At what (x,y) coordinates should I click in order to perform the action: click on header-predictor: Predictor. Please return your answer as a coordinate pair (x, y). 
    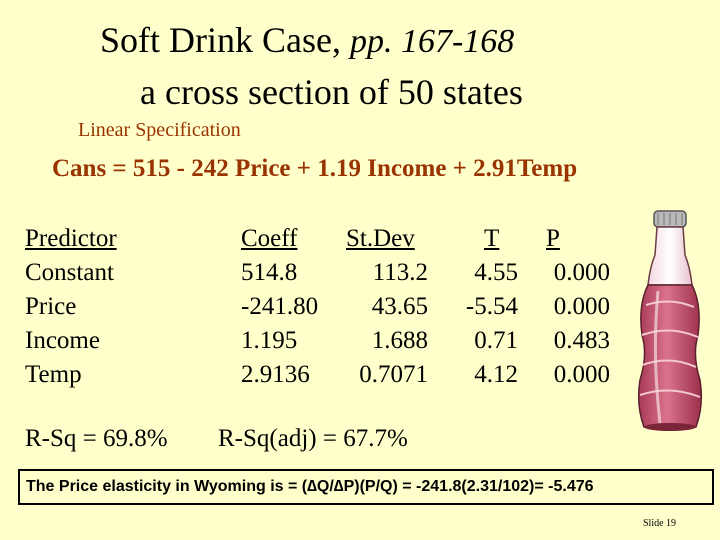
    Looking at the image, I should click on (71, 238).